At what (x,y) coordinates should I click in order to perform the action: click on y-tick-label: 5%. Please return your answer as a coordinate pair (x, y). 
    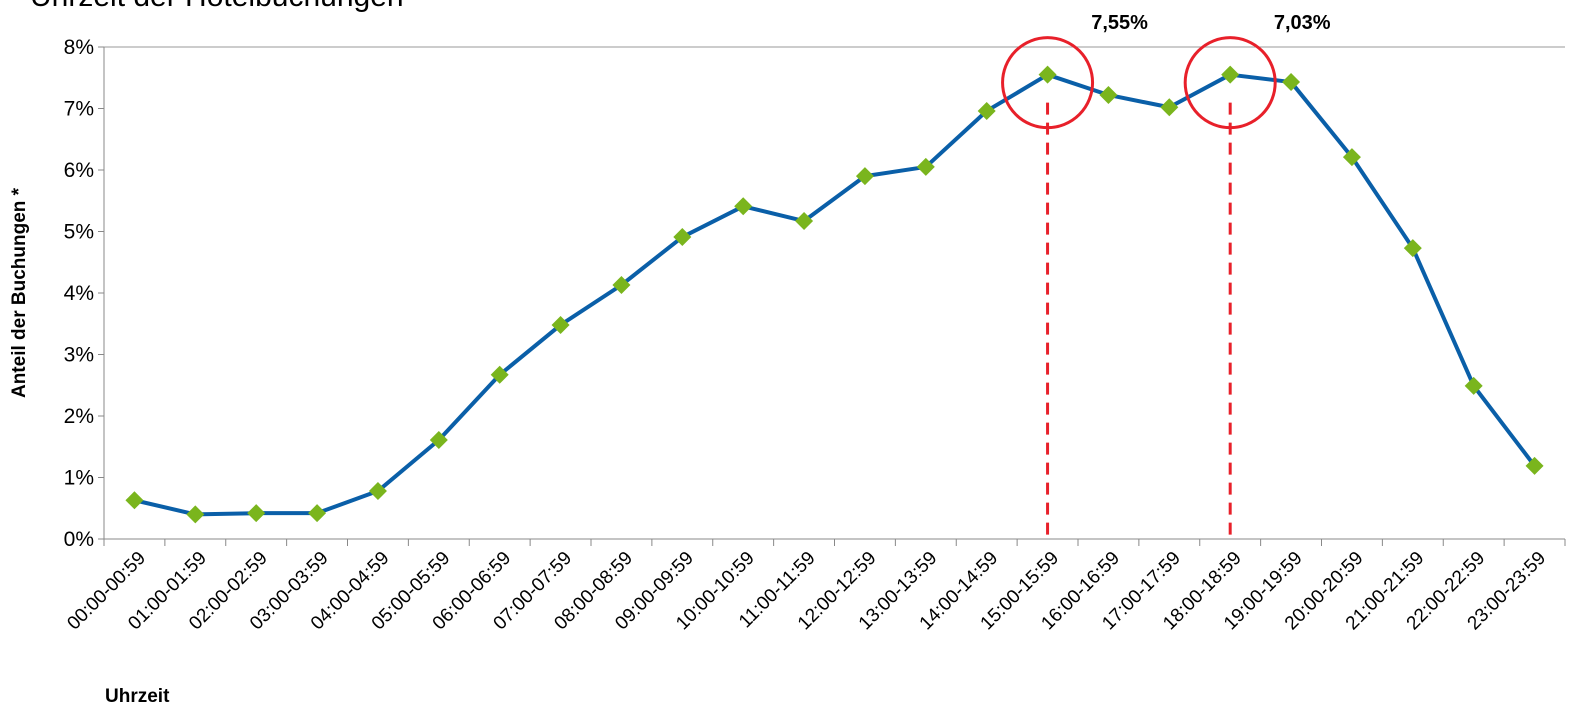
    Looking at the image, I should click on (79, 232).